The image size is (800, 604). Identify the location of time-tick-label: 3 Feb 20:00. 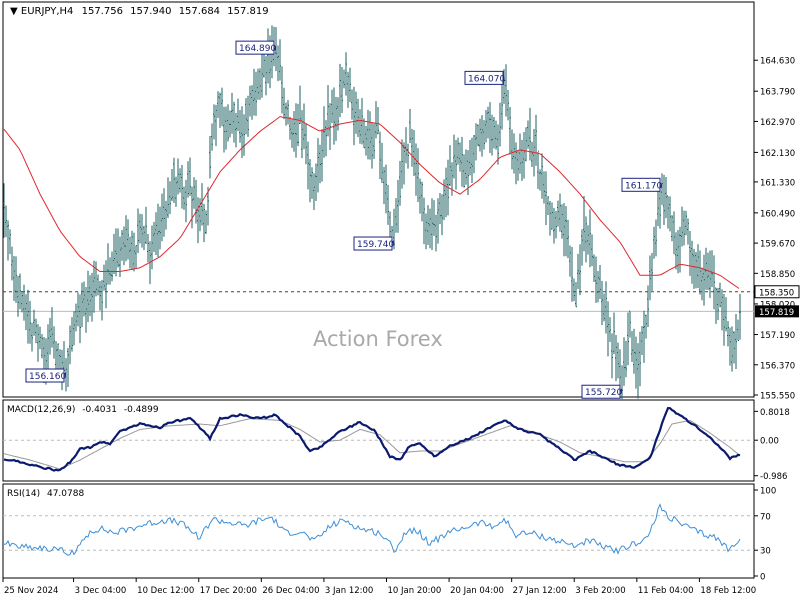
(600, 591).